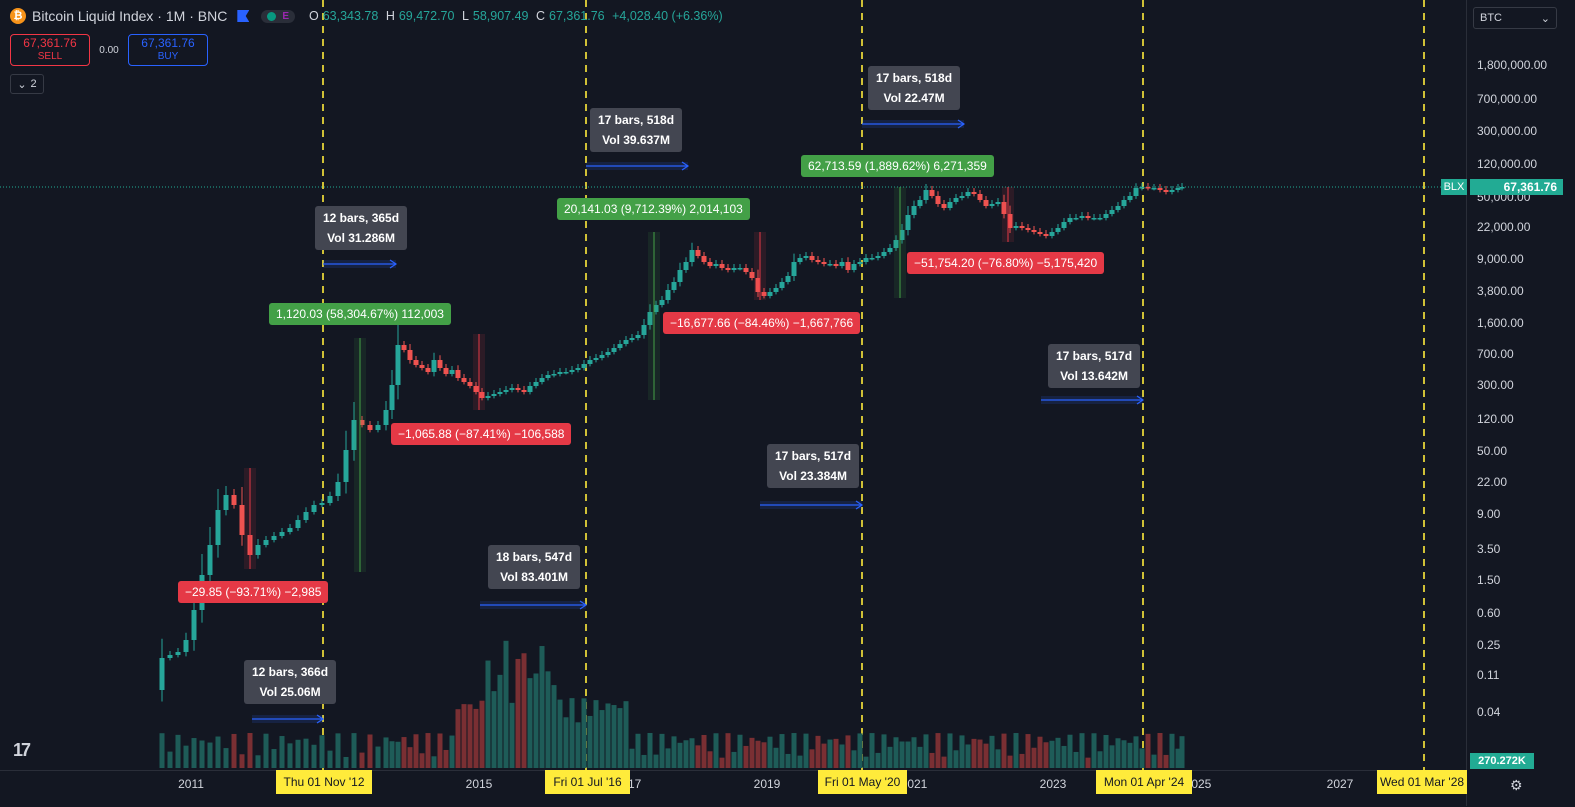 This screenshot has height=807, width=1575. Describe the element at coordinates (130, 16) in the screenshot. I see `symbol-title: Bitcoin Liquid Index · 1M · BNC` at that location.